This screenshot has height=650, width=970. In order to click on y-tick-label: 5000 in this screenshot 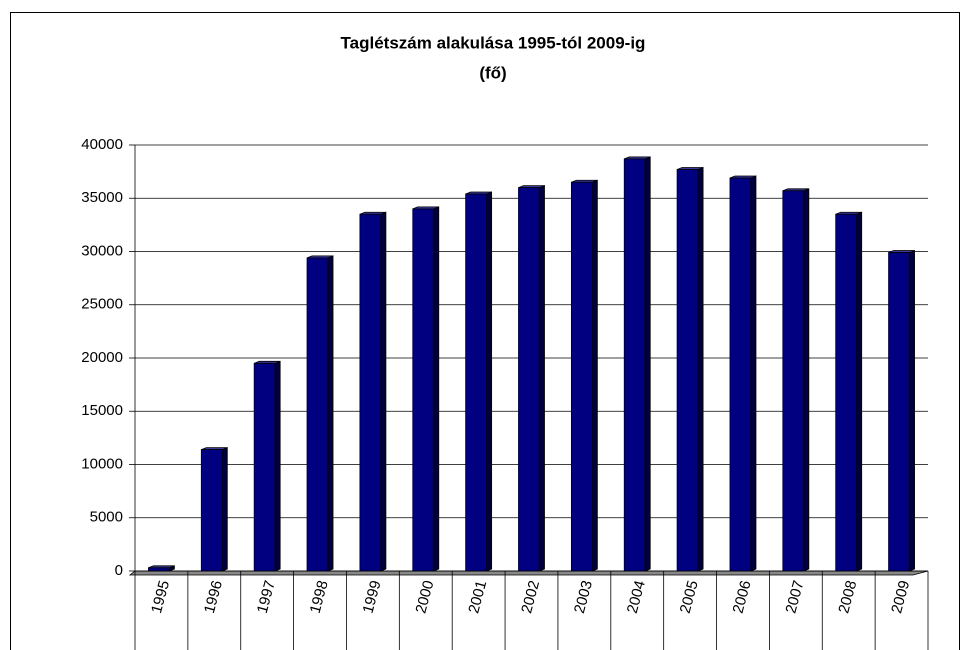, I will do `click(106, 517)`.